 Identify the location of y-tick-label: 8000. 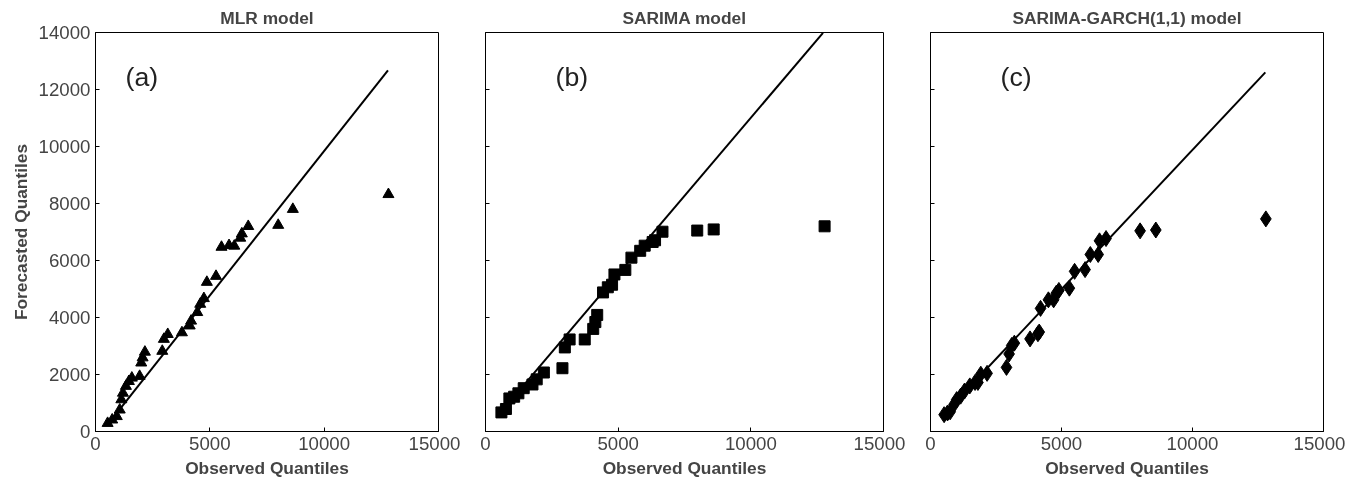
(70, 203).